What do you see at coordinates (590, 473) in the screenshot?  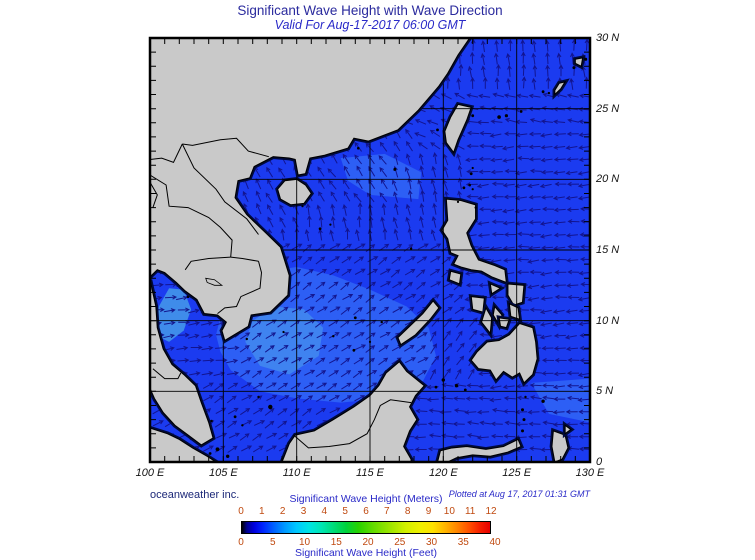 I see `lon-label-130E: 130 E` at bounding box center [590, 473].